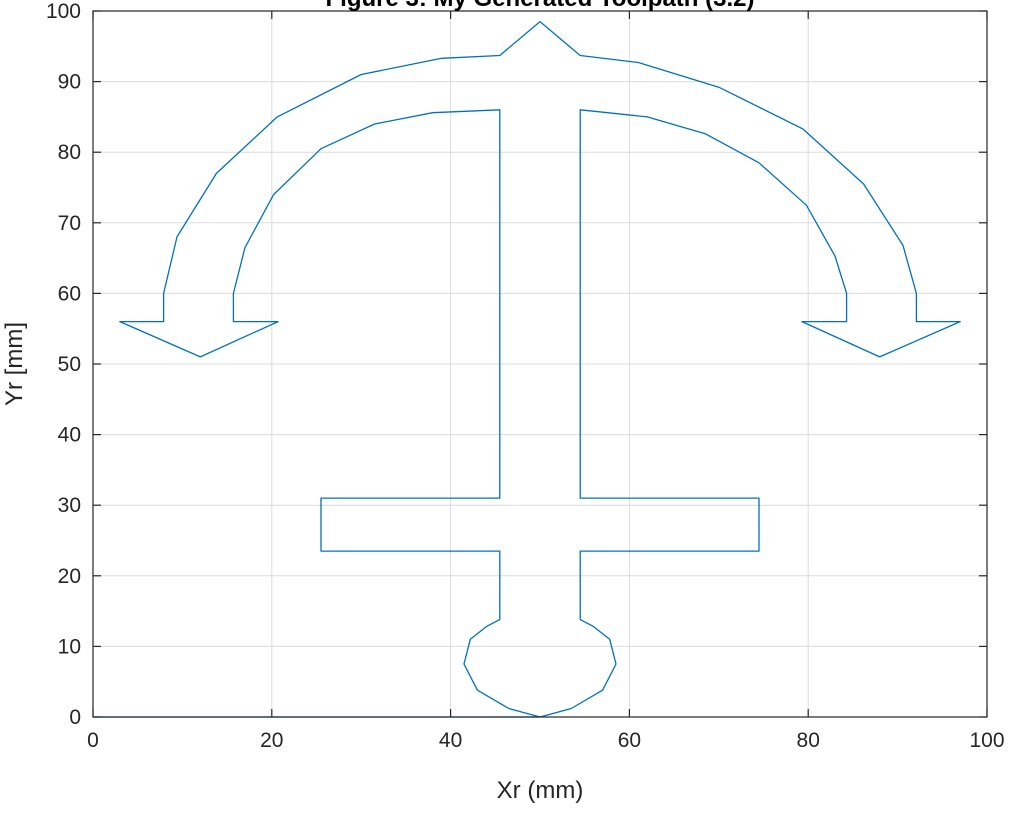 This screenshot has height=814, width=1014. What do you see at coordinates (540, 790) in the screenshot?
I see `x-axis-label: Xr (mm)` at bounding box center [540, 790].